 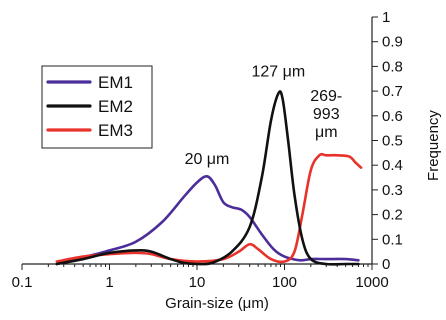 I want to click on y-tick-label: 1, so click(x=386, y=17).